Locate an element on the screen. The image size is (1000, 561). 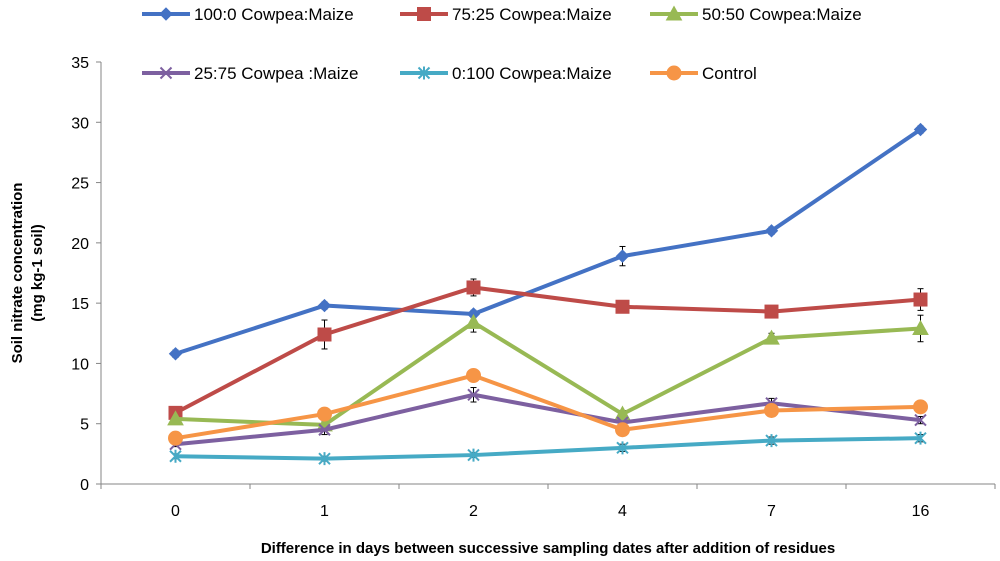
legend-item: Control is located at coordinates (703, 73).